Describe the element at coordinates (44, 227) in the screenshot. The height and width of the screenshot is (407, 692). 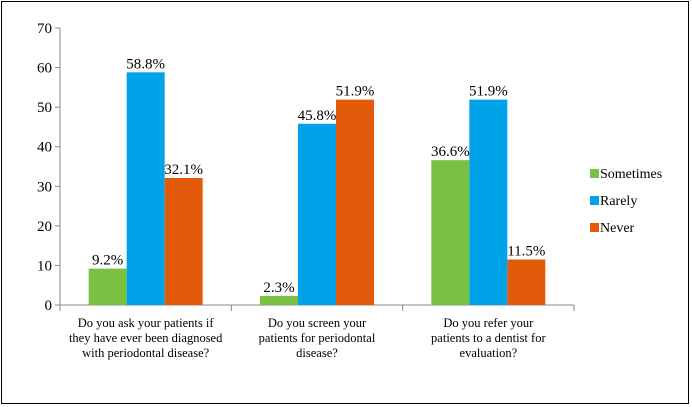
I see `y-tick-label: 20` at that location.